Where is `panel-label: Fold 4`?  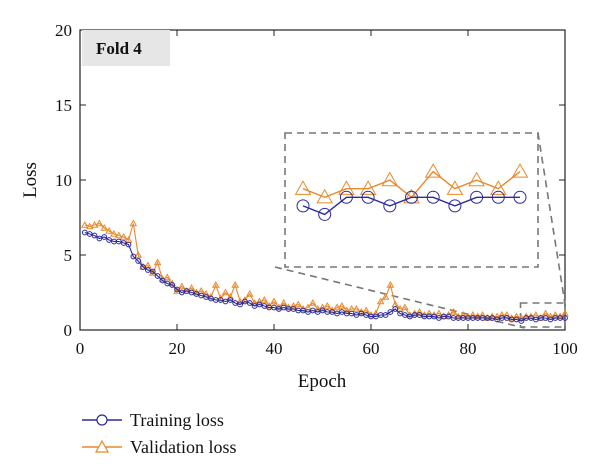 panel-label: Fold 4 is located at coordinates (126, 48).